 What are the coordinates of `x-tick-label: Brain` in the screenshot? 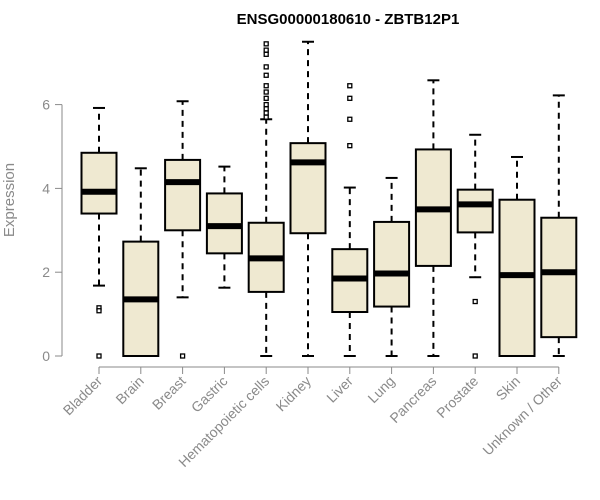 It's located at (129, 390).